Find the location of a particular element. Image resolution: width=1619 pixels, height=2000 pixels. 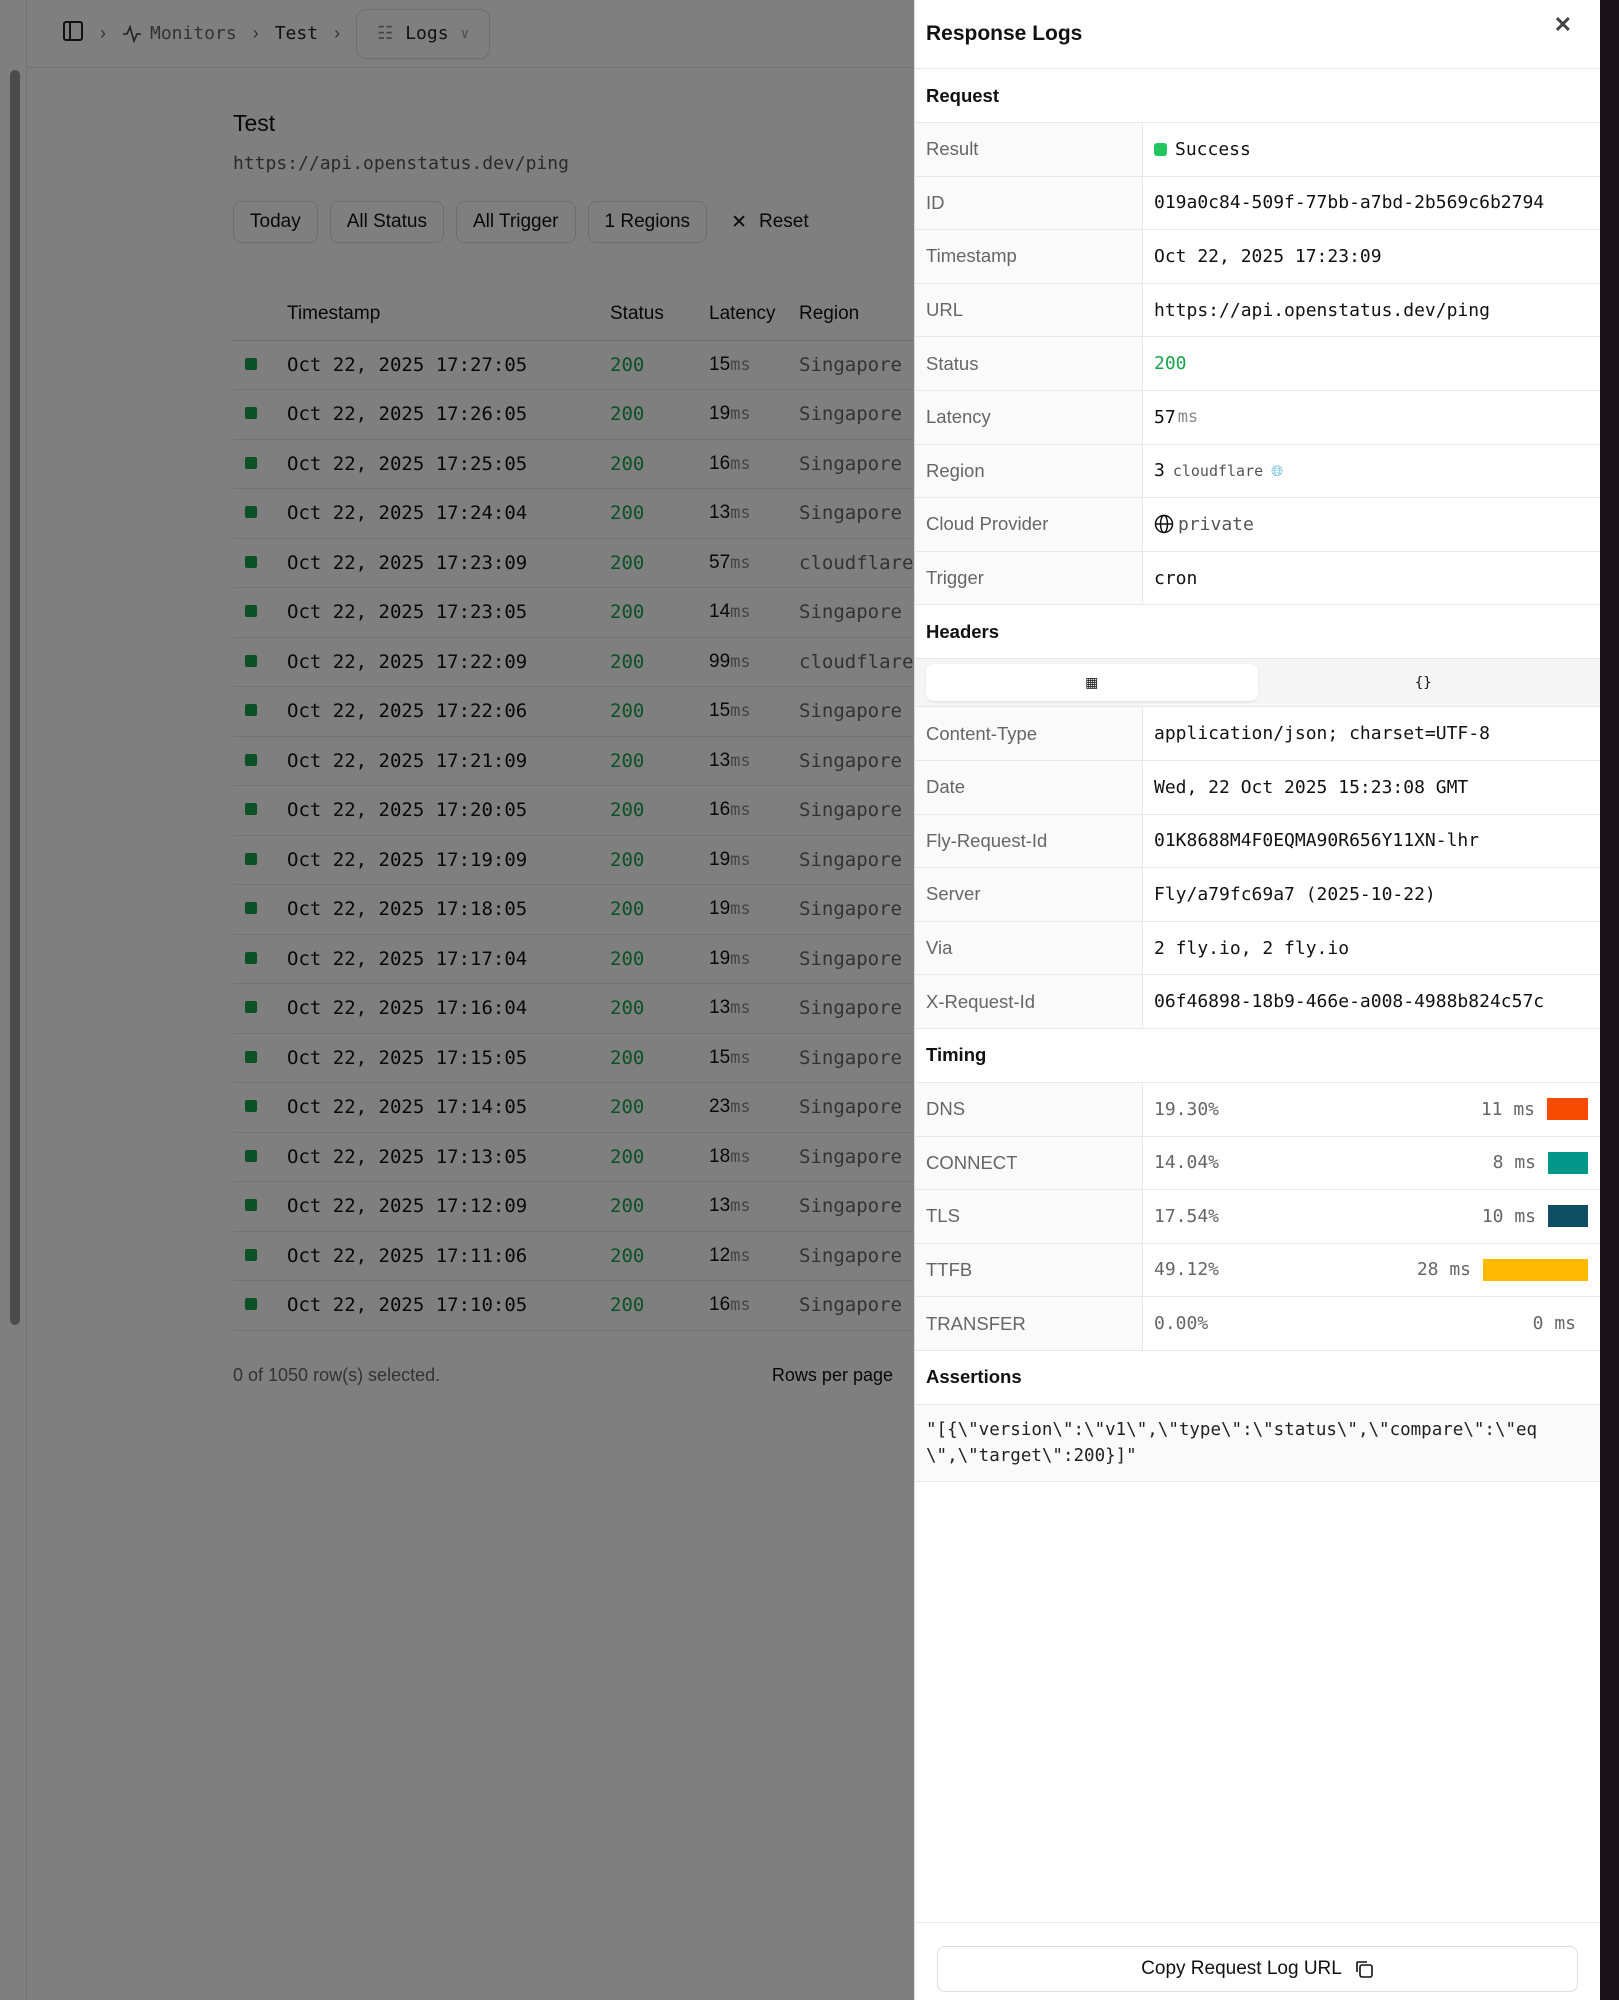

header-row: Via 2 fly.io, 2 fly.io is located at coordinates (1257, 948).